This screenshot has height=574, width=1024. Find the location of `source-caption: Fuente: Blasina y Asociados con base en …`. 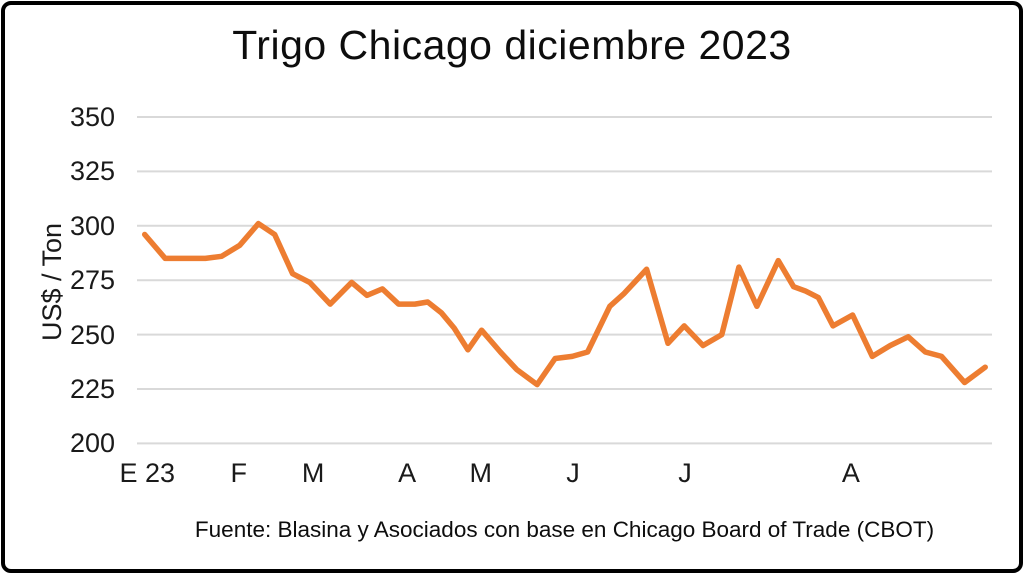

source-caption: Fuente: Blasina y Asociados con base en … is located at coordinates (564, 529).